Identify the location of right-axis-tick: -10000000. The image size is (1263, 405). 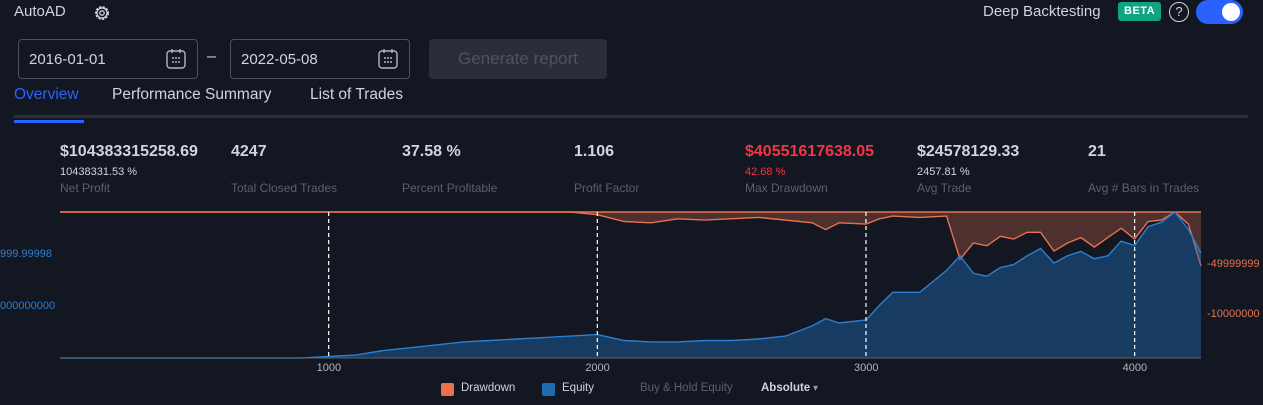
(1233, 314).